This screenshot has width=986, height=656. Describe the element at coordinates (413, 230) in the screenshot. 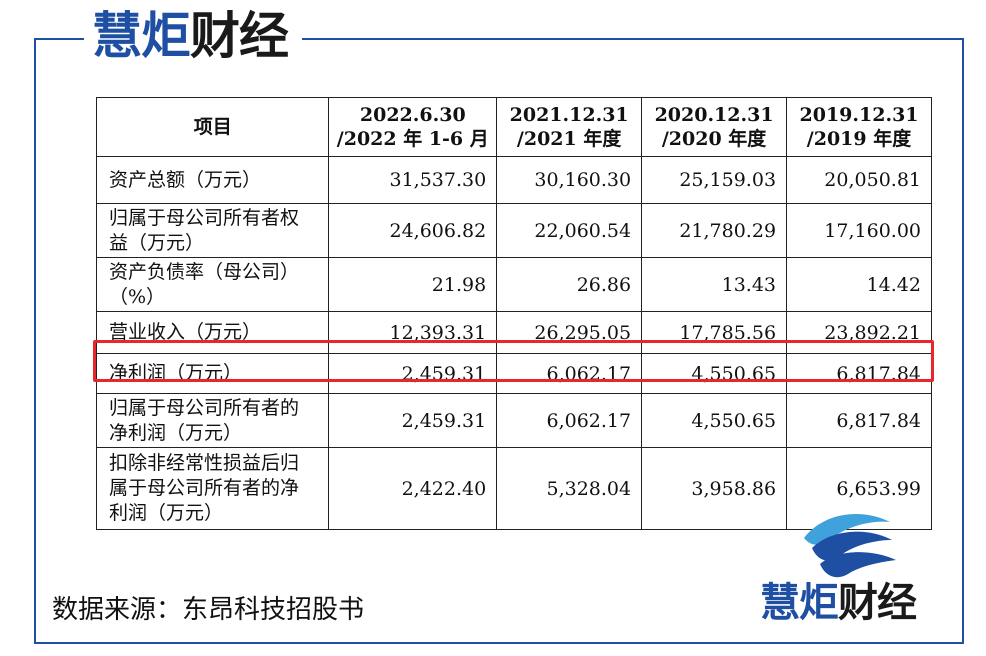

I see `table-cell: 24,606.82` at that location.